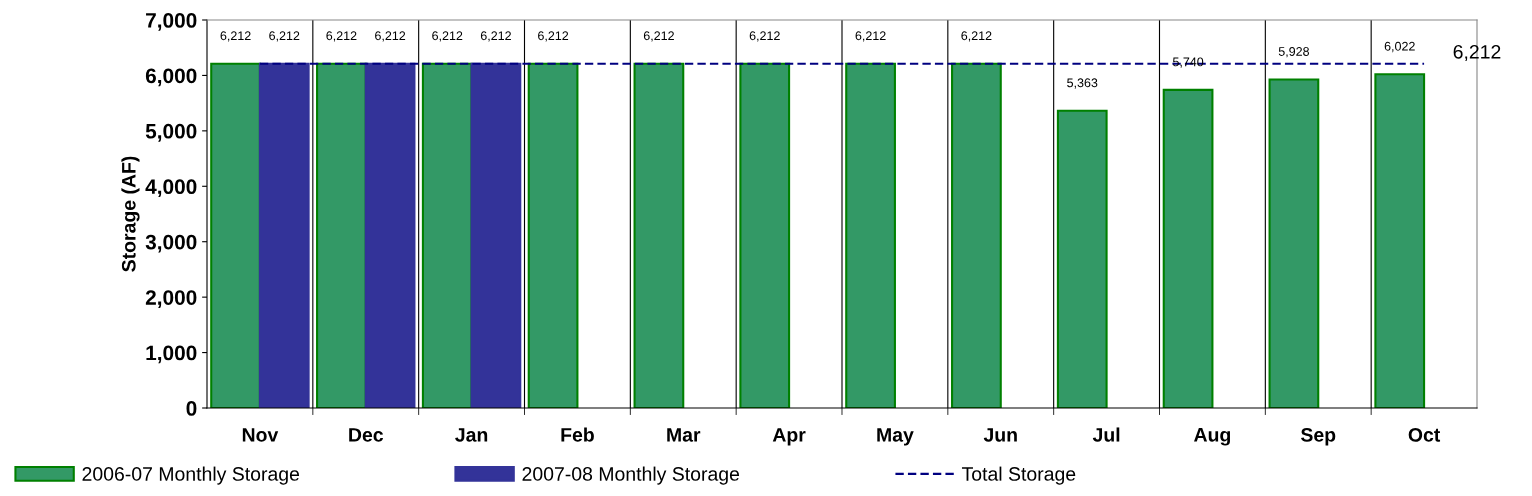 This screenshot has width=1532, height=496. Describe the element at coordinates (1294, 52) in the screenshot. I see `data-label: 5,928` at that location.